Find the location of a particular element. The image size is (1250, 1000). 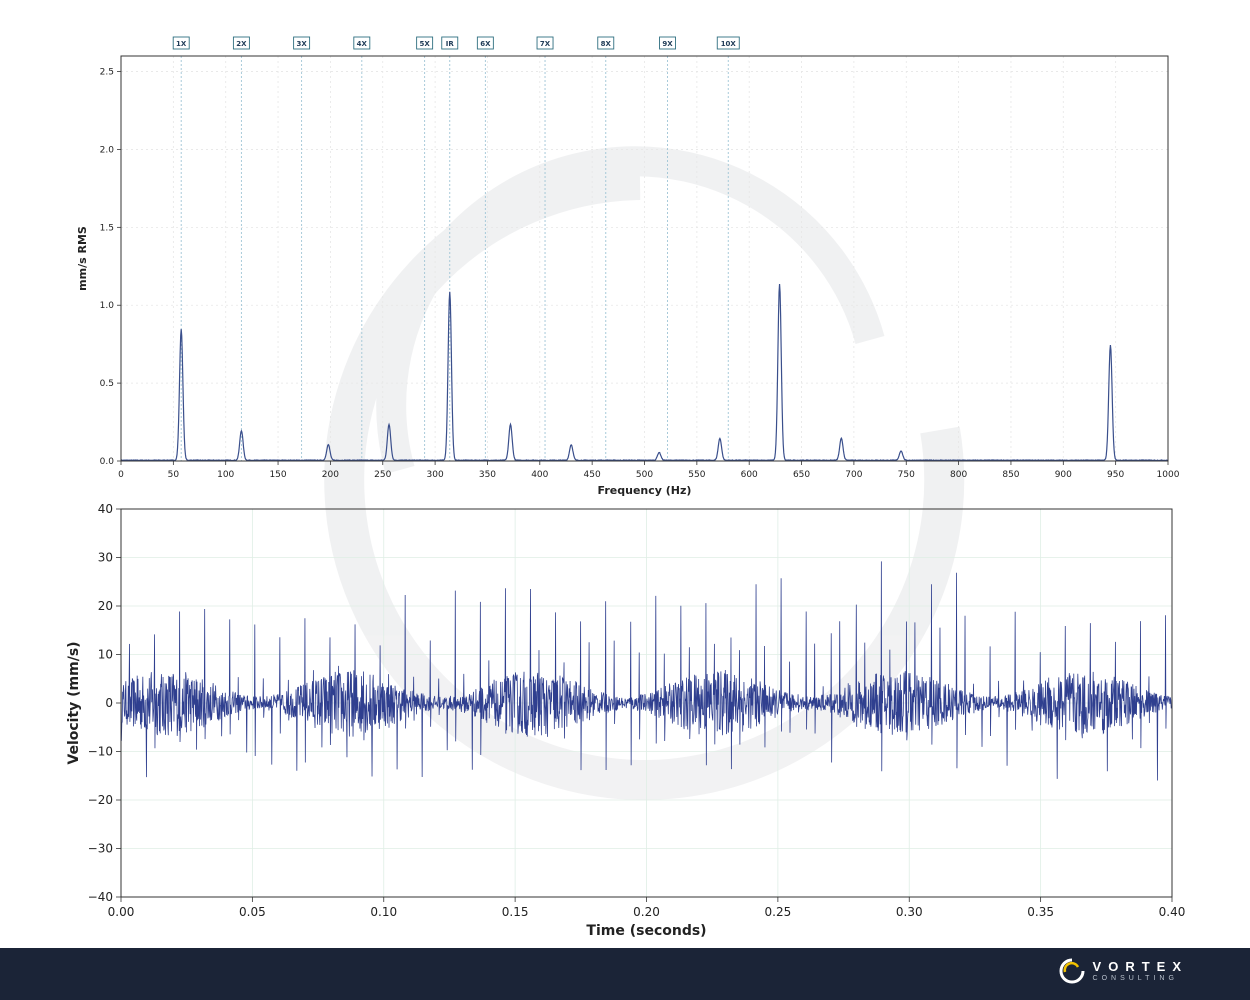

spectrum-x-tick-label: 850 is located at coordinates (1010, 475).